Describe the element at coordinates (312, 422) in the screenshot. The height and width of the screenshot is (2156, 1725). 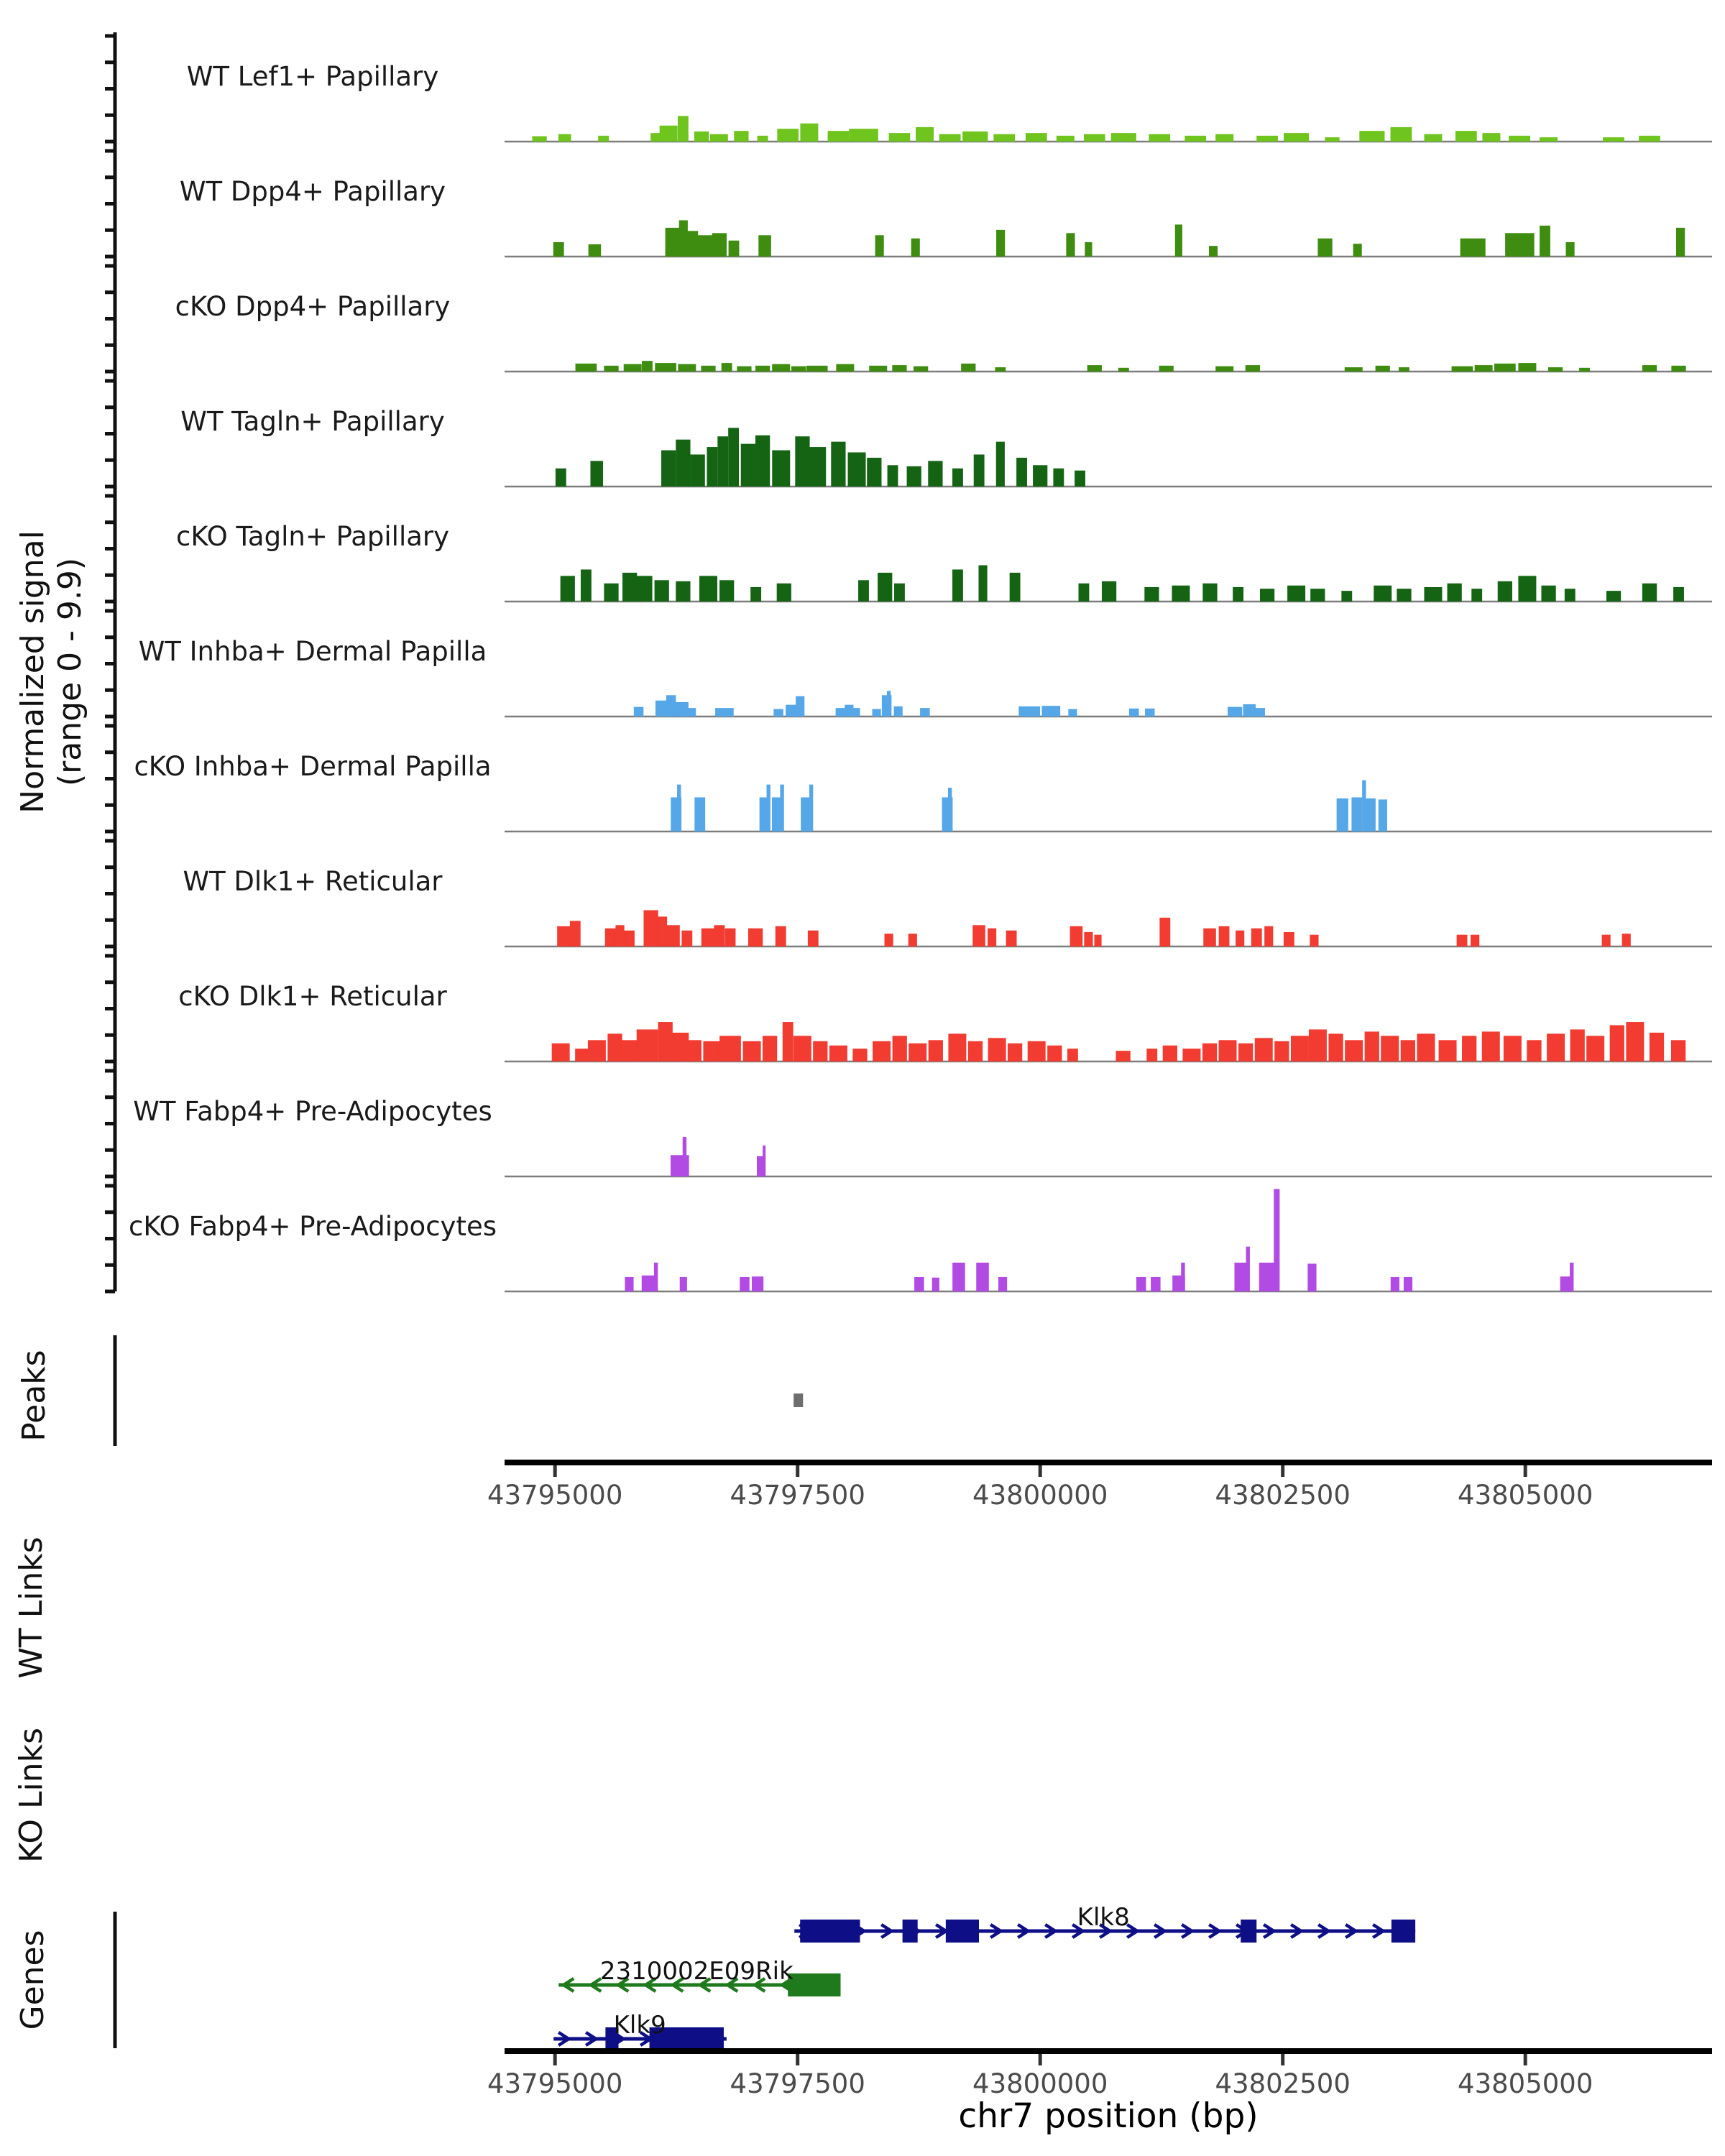
I see `track-label-wt-tagln-papillary: WT Tagln+ Papillary` at that location.